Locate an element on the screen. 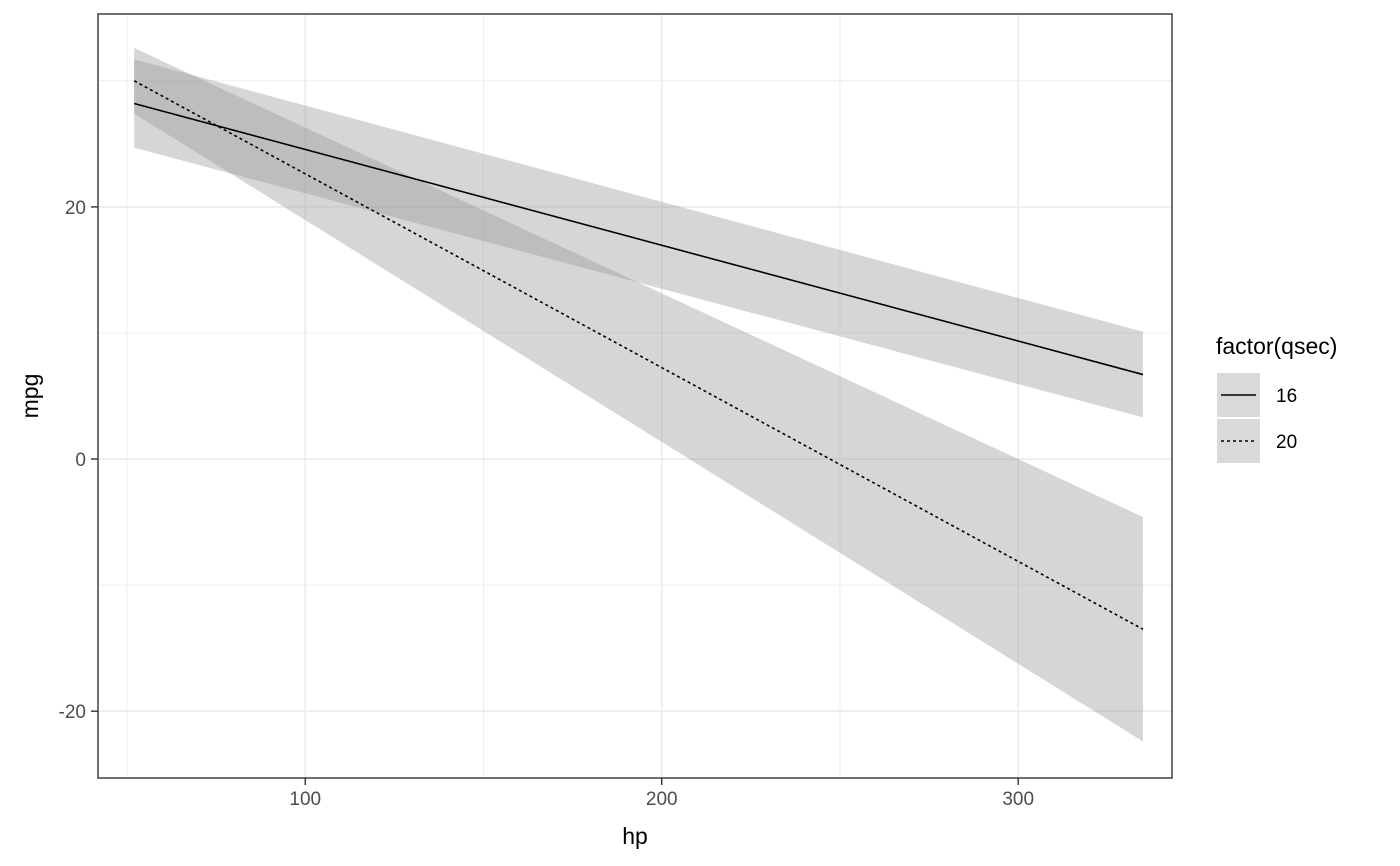 This screenshot has width=1400, height=866. x-axis-title: hp is located at coordinates (635, 836).